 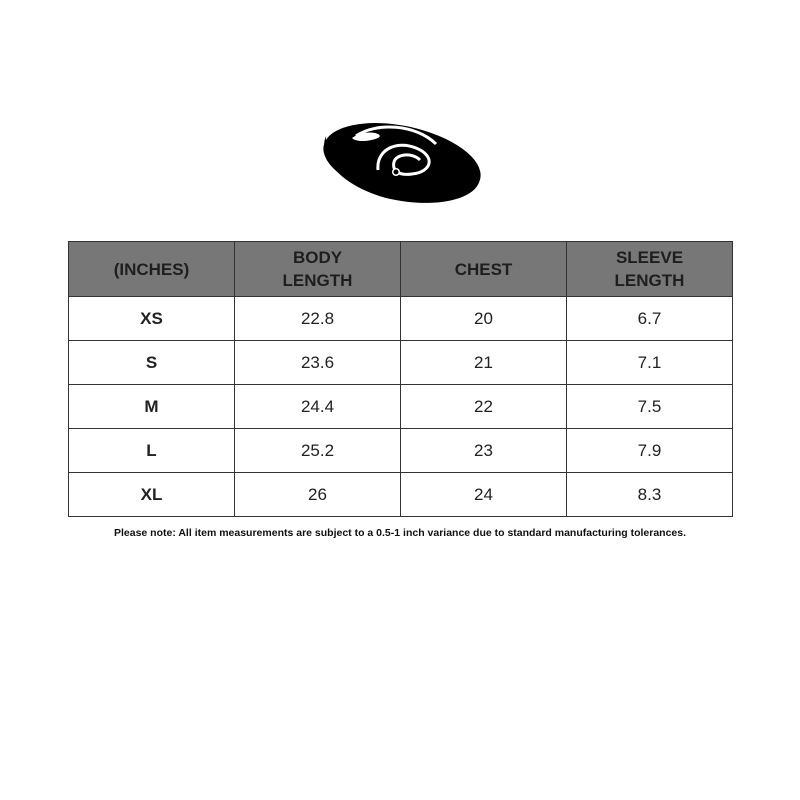 What do you see at coordinates (317, 318) in the screenshot?
I see `cell-body-length: 22.8` at bounding box center [317, 318].